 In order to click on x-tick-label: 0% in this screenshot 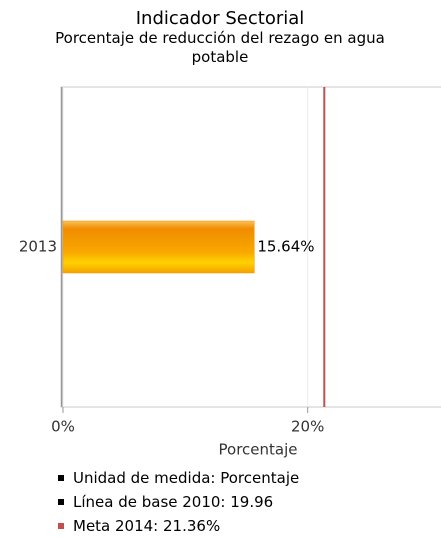, I will do `click(63, 427)`.